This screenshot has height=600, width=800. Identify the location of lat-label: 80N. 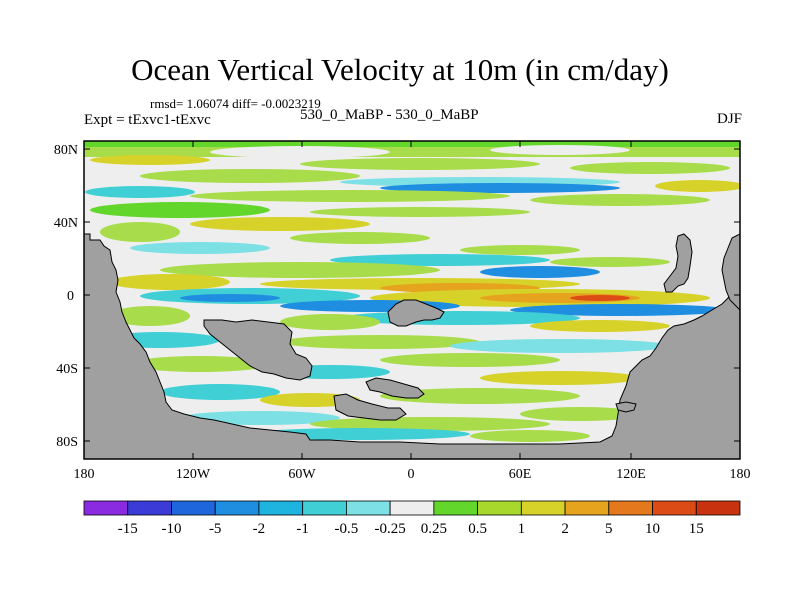
(66, 150).